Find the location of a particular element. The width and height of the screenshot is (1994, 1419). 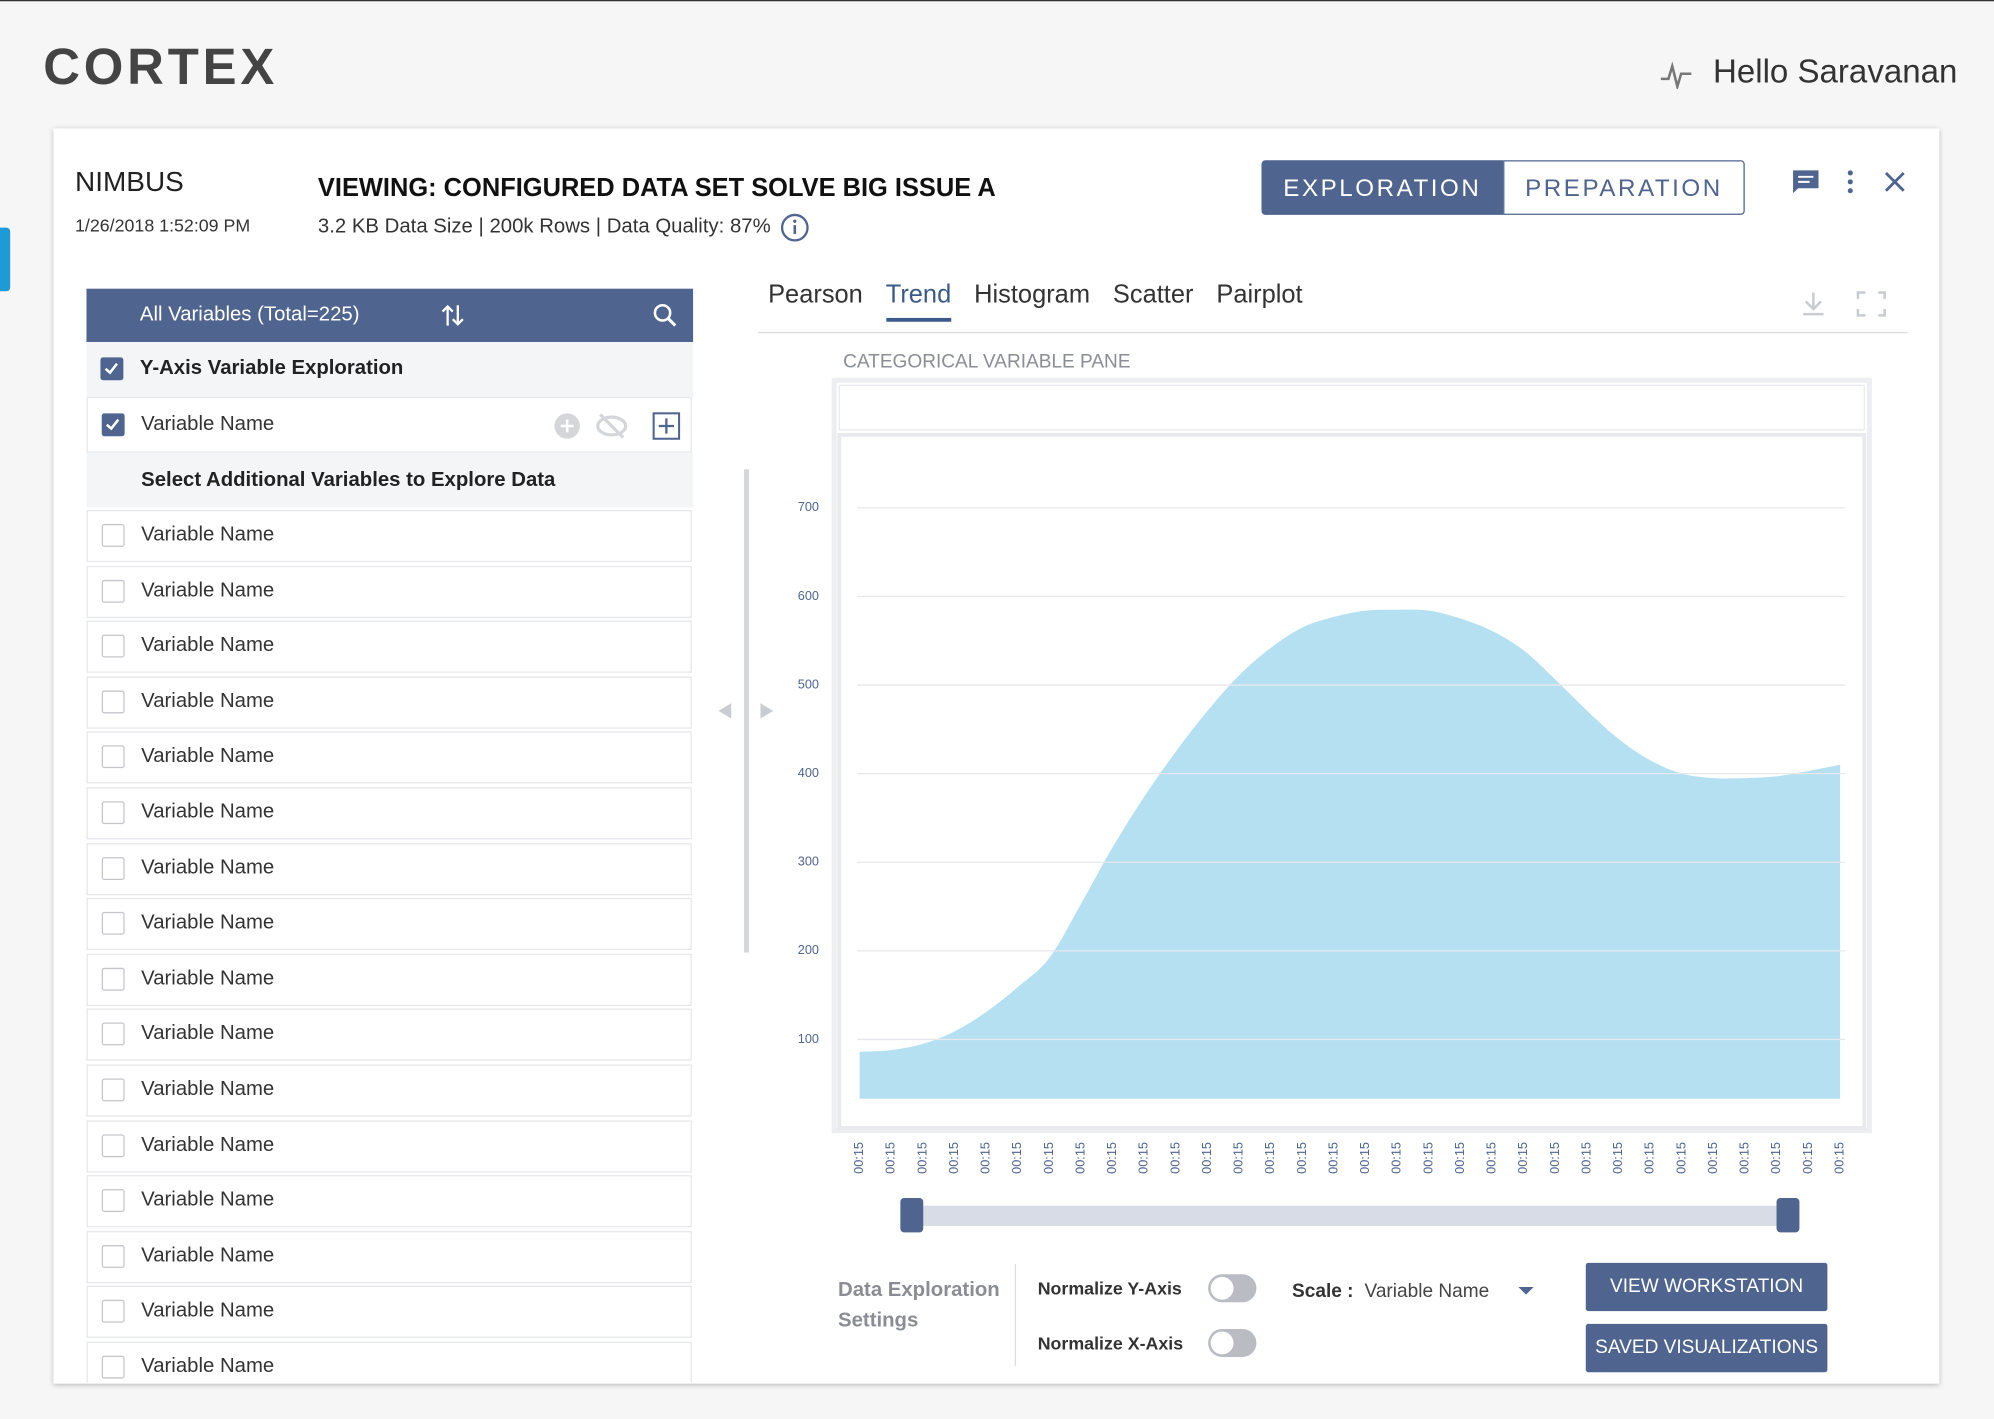

timestamp: 1/26/2018 1:52:09 PM is located at coordinates (163, 225).